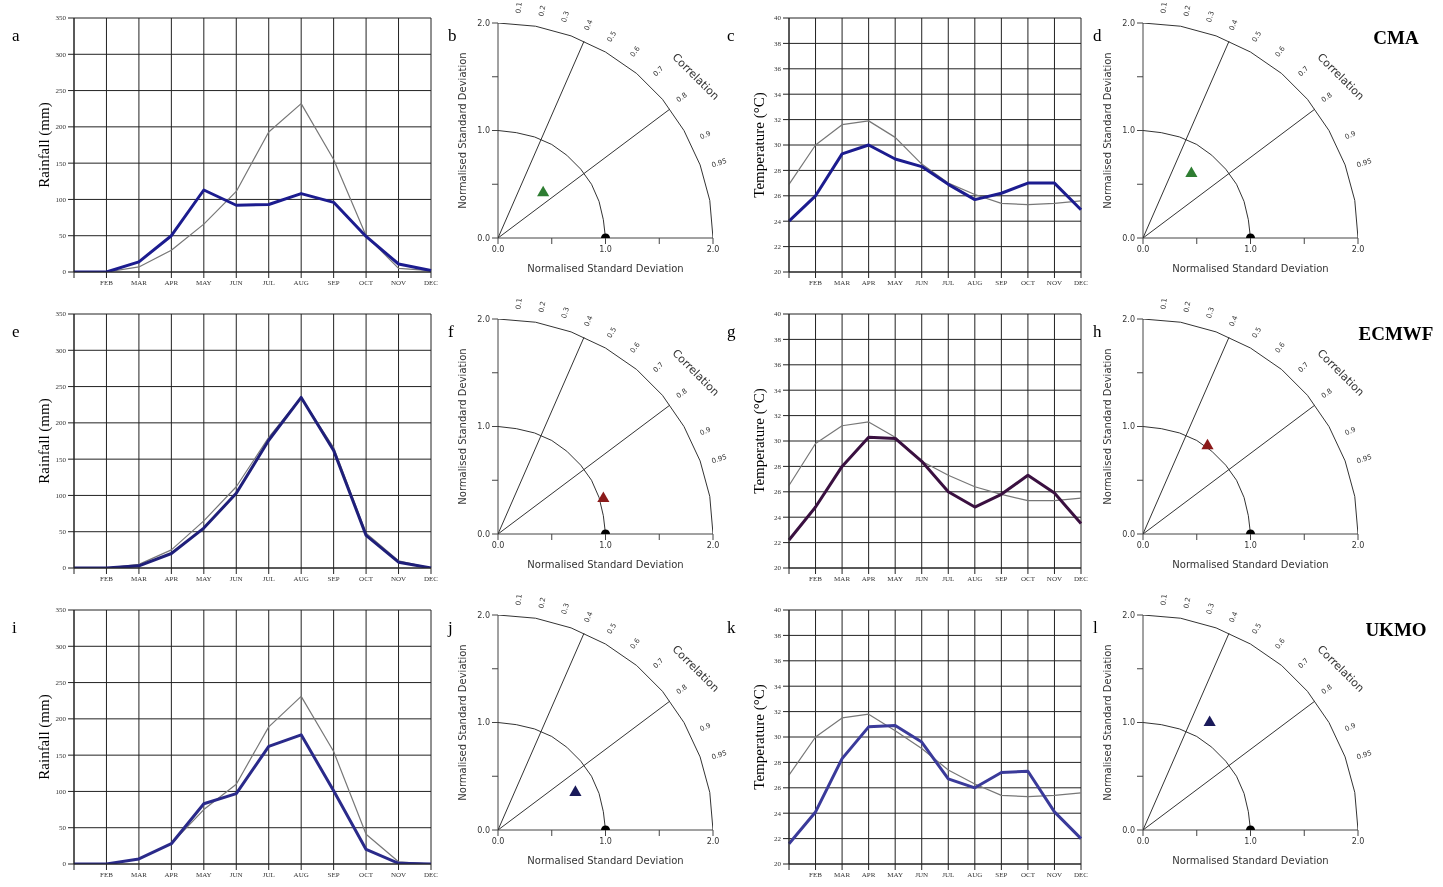 The width and height of the screenshot is (1443, 887). What do you see at coordinates (1095, 628) in the screenshot?
I see `text: l` at bounding box center [1095, 628].